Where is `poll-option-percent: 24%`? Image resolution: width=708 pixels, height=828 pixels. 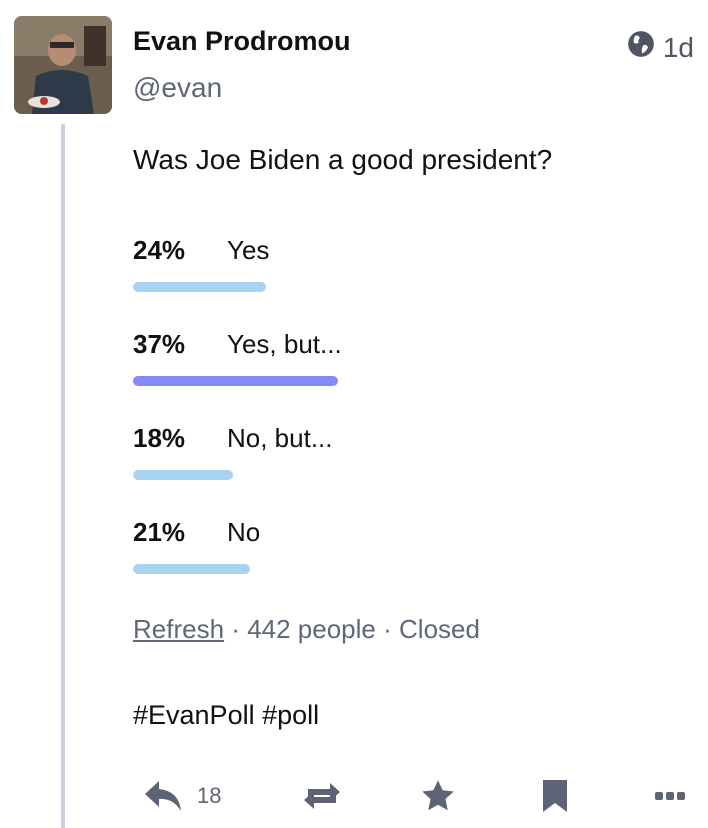 poll-option-percent: 24% is located at coordinates (159, 249).